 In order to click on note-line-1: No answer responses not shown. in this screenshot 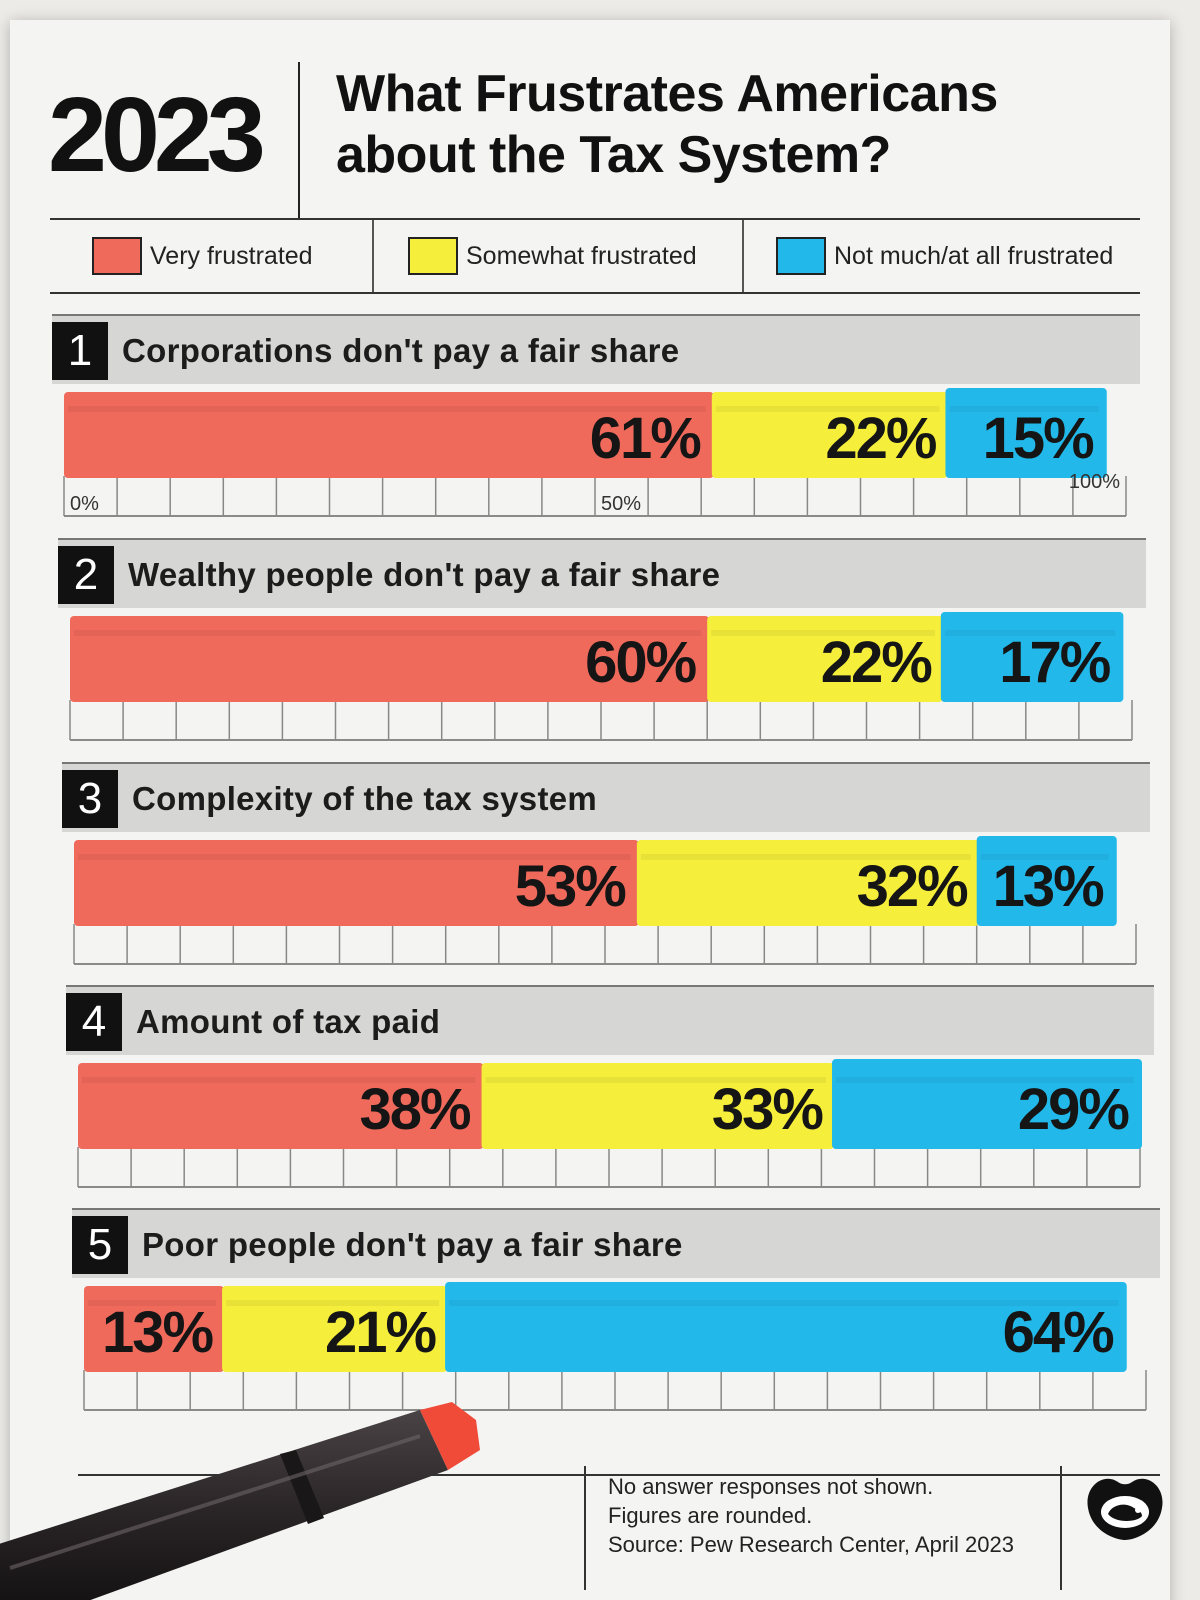, I will do `click(771, 1486)`.